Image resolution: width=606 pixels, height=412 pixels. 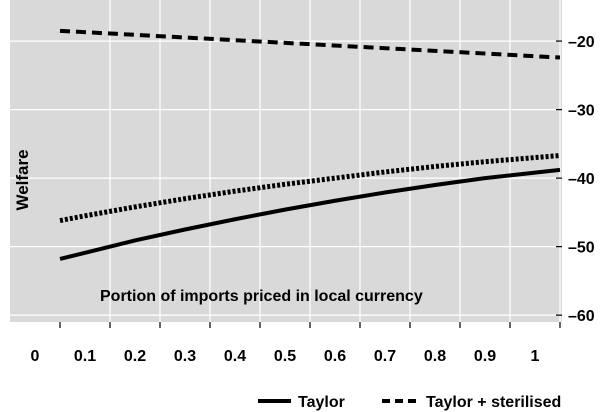 I want to click on x-tick-label: 0.1, so click(x=85, y=356).